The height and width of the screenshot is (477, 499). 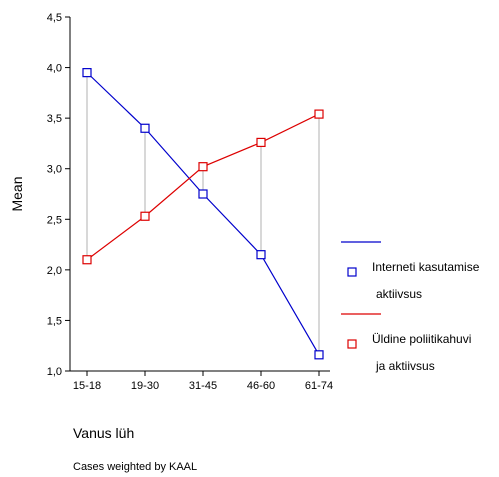 I want to click on x-tick-label: 61-74, so click(x=319, y=386).